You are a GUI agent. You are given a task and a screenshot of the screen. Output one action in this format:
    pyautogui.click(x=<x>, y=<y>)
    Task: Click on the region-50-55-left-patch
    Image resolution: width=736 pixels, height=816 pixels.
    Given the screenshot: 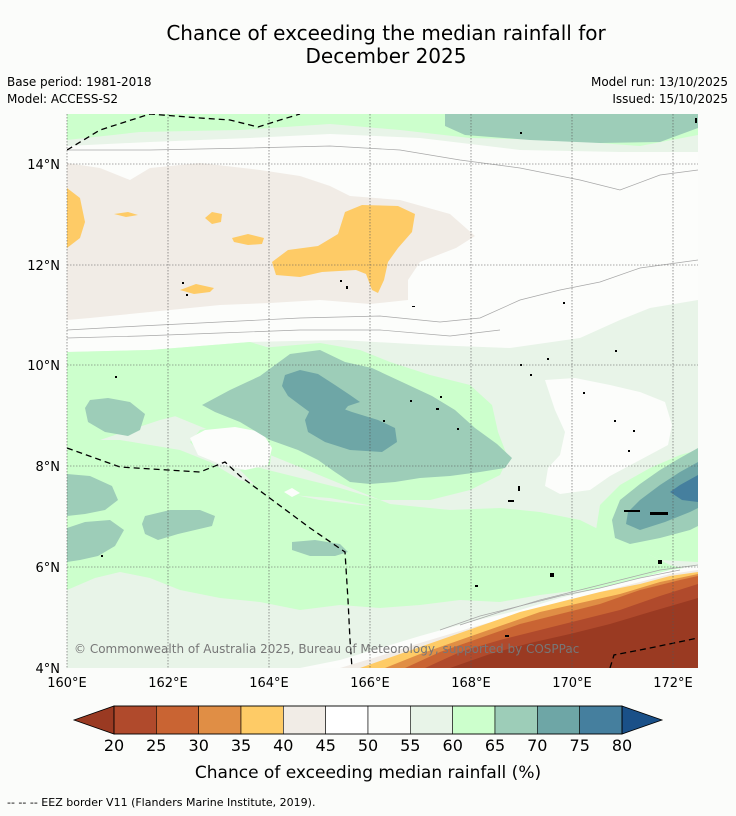 What is the action you would take?
    pyautogui.click(x=231, y=448)
    